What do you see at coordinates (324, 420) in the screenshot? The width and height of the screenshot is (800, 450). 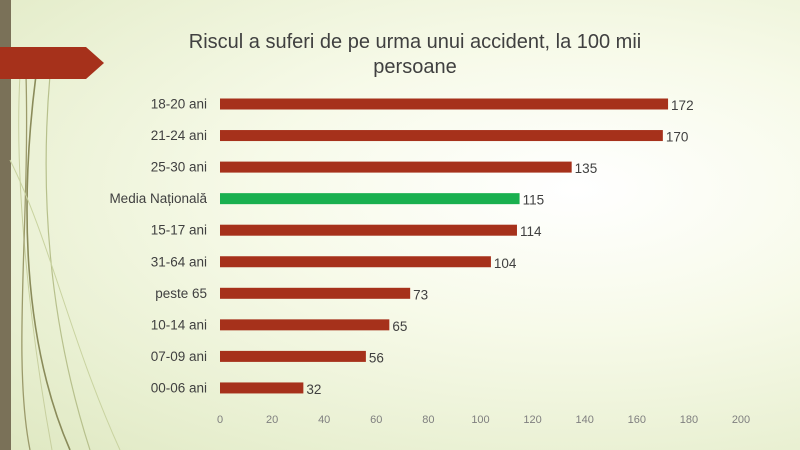 I see `x-tick-label: 40` at bounding box center [324, 420].